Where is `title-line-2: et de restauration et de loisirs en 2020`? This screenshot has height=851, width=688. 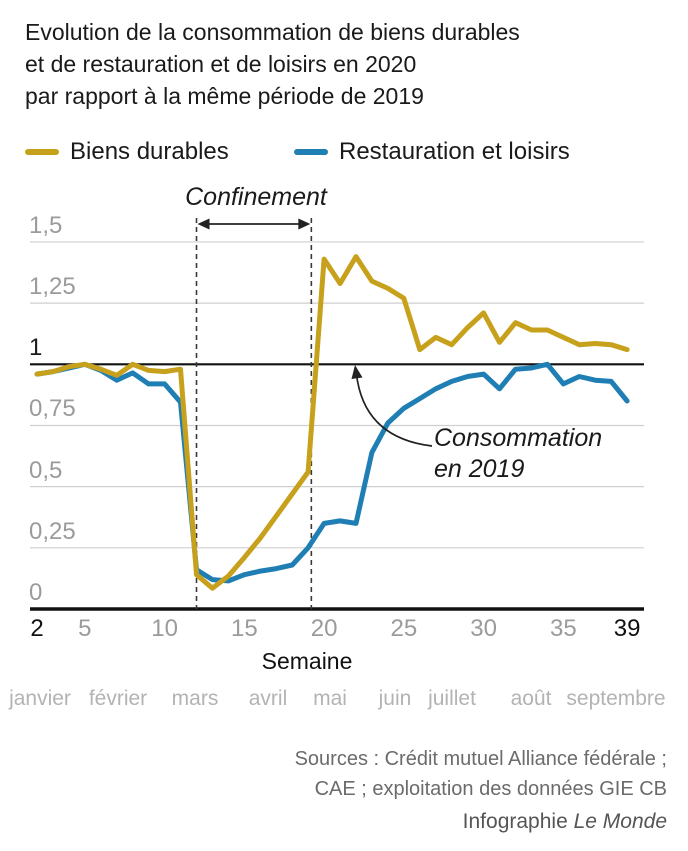 title-line-2: et de restauration et de loisirs en 2020 is located at coordinates (221, 64).